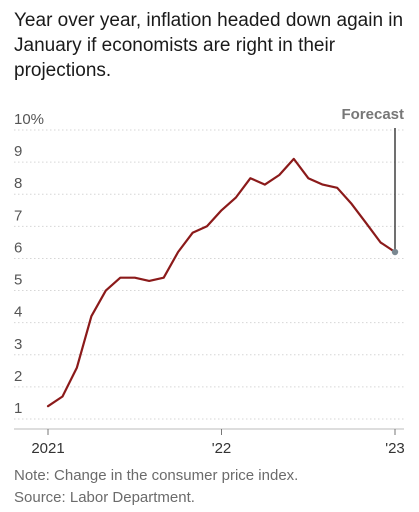 The height and width of the screenshot is (512, 419). What do you see at coordinates (29, 119) in the screenshot?
I see `y-tick-label-10: 10%` at bounding box center [29, 119].